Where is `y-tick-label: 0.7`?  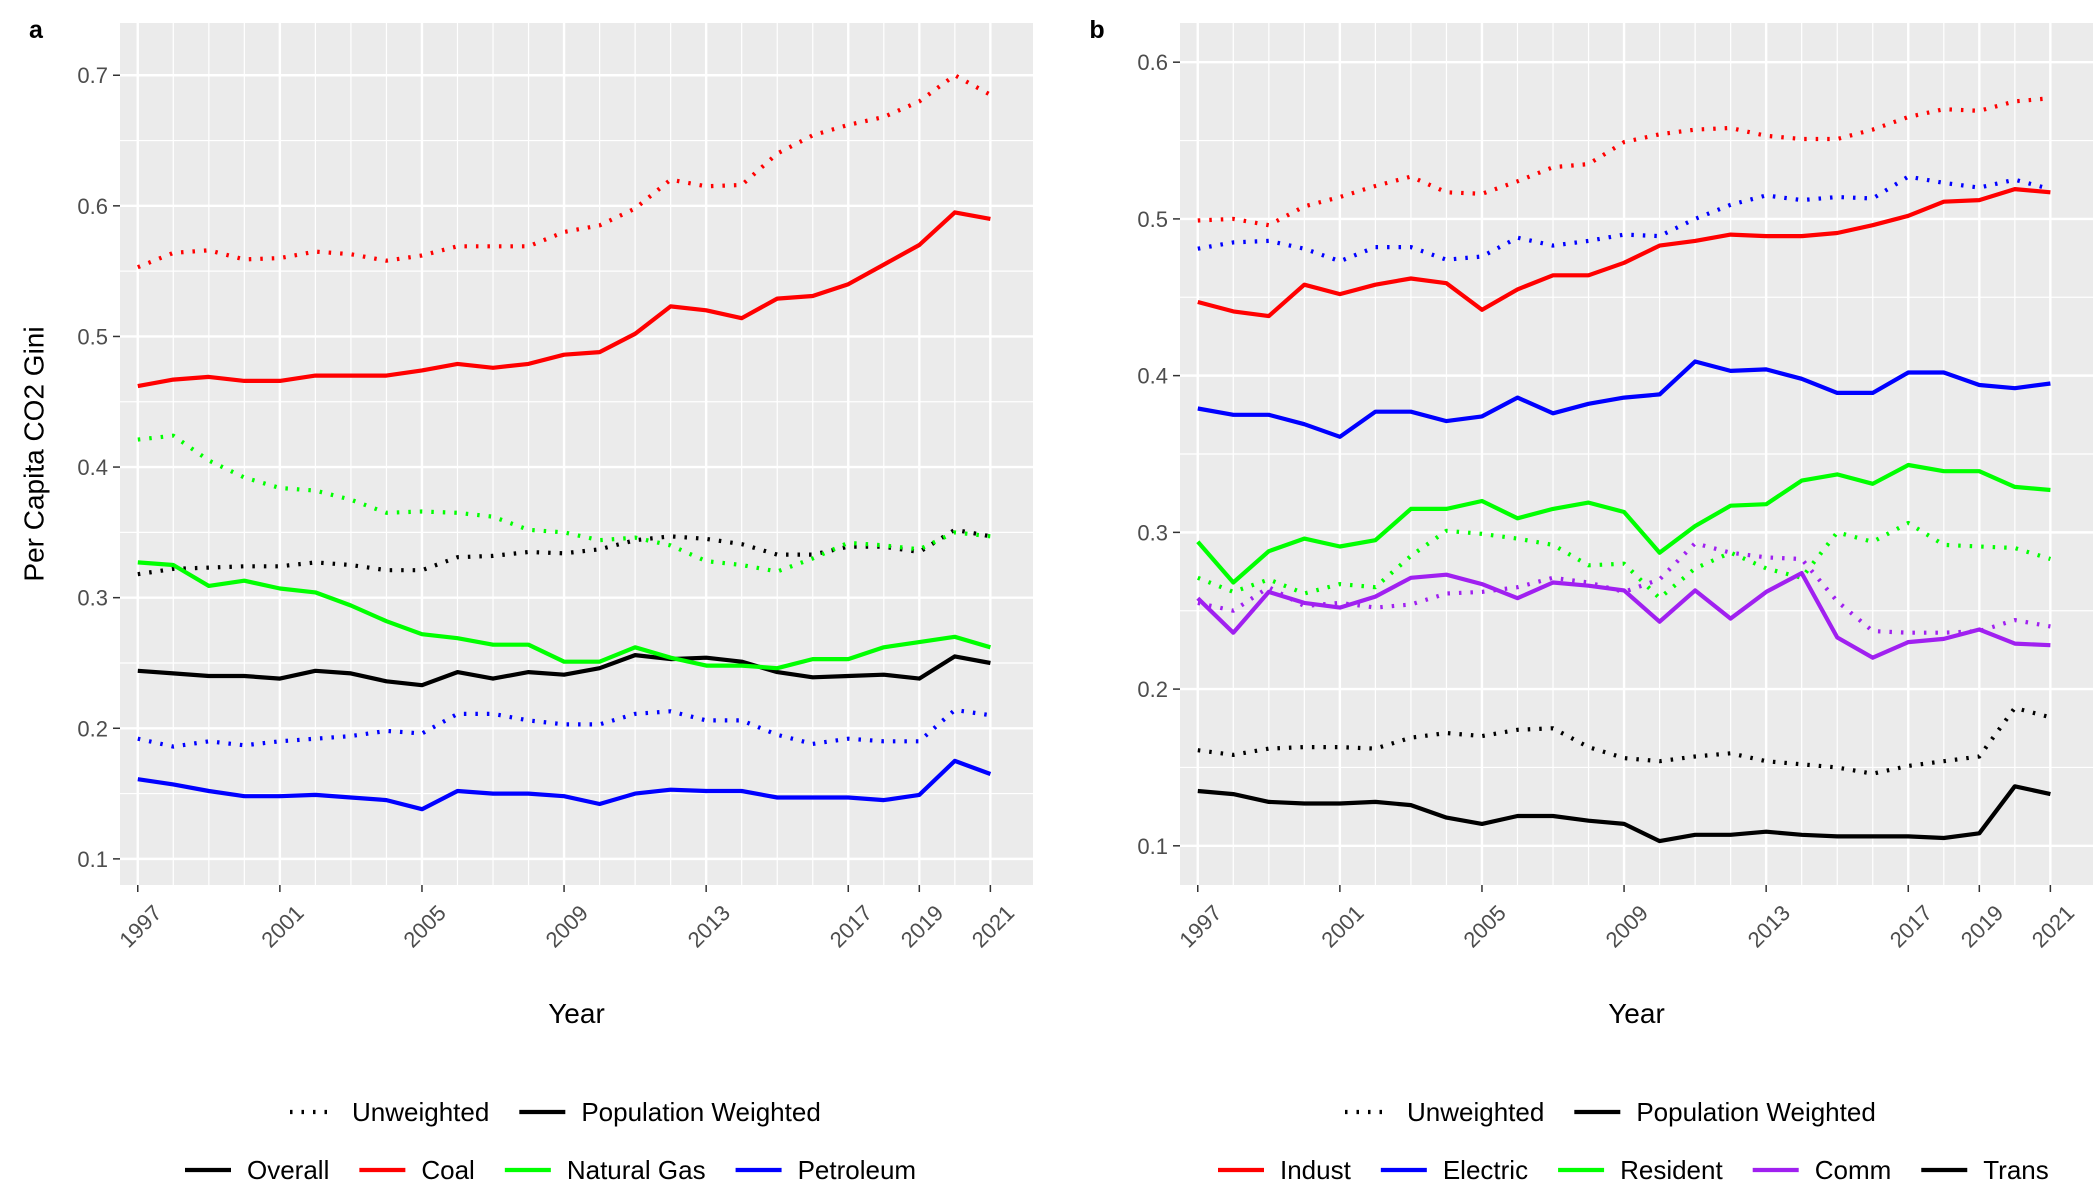
y-tick-label: 0.7 is located at coordinates (92, 75).